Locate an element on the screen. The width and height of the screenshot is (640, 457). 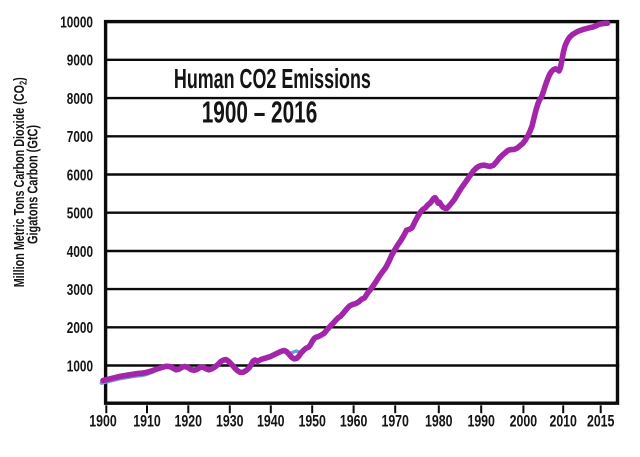
svg-text: 1900 is located at coordinates (103, 422).